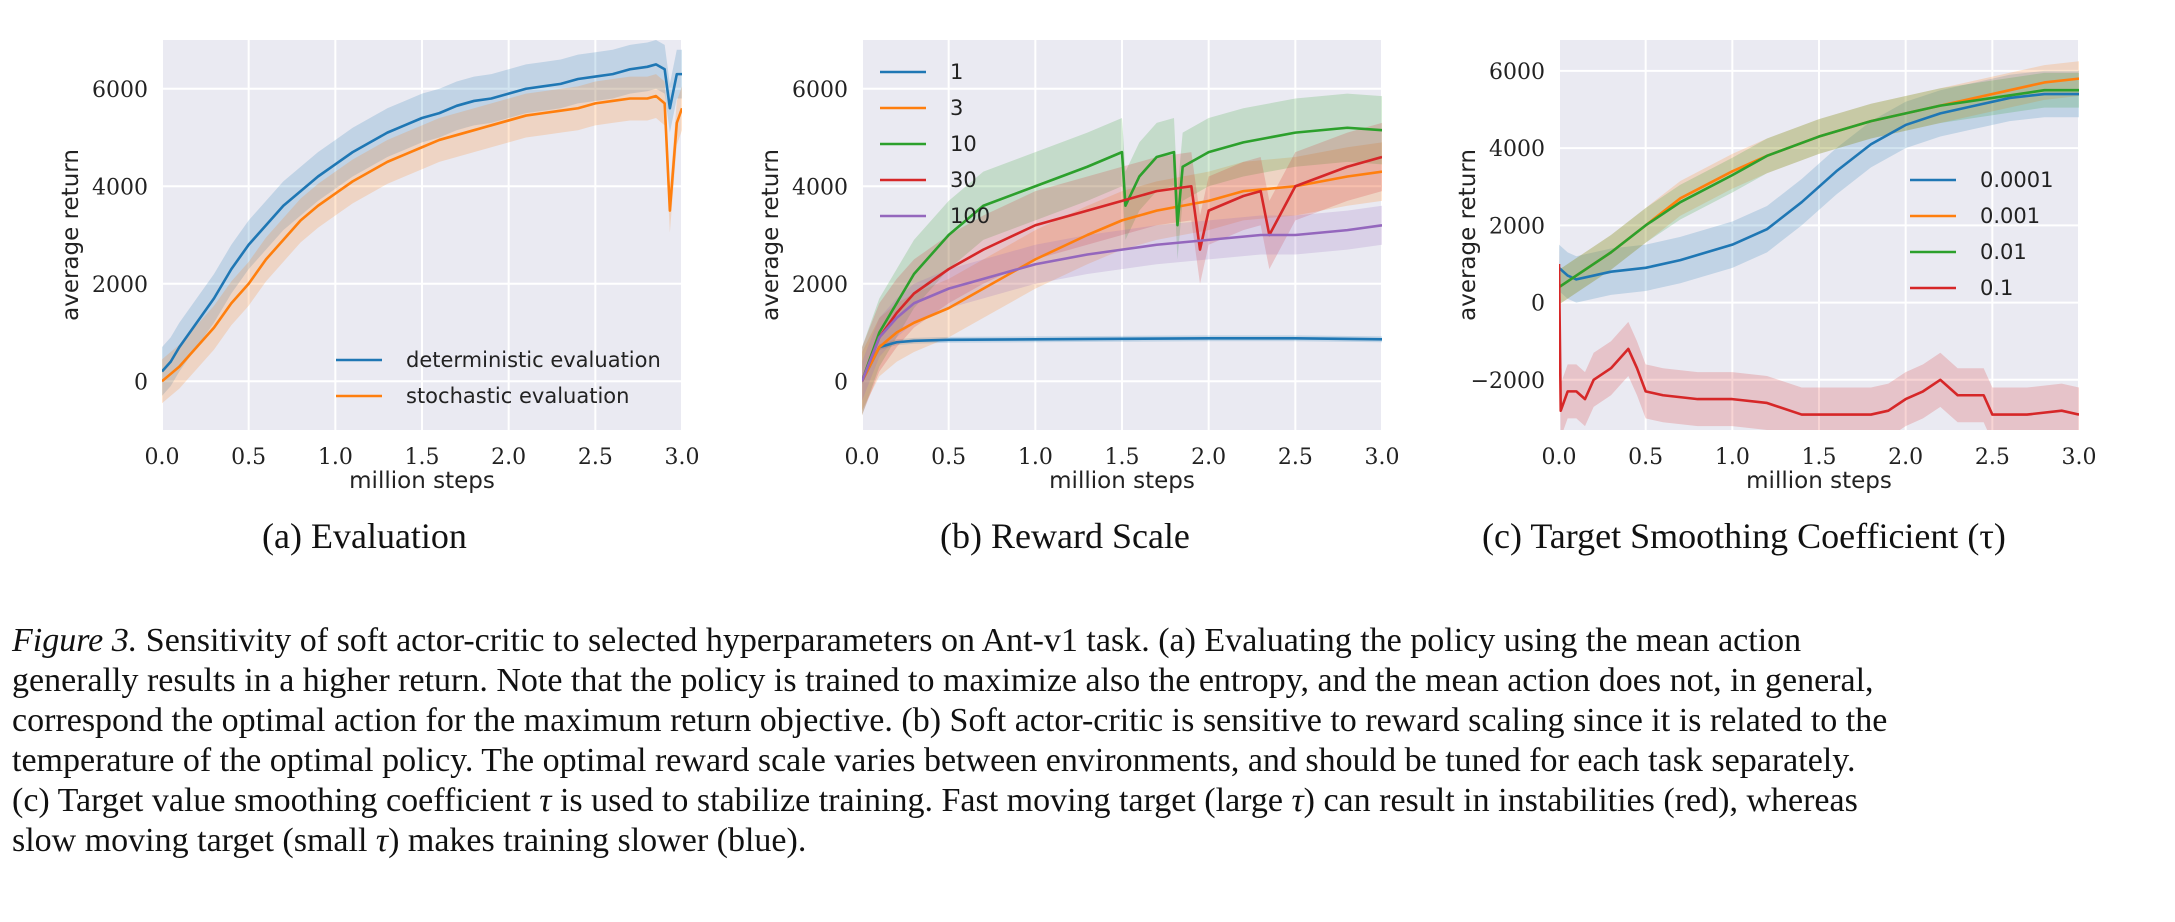 This screenshot has height=922, width=2175. Describe the element at coordinates (935, 144) in the screenshot. I see `legend: 1 3 10 30 100` at that location.